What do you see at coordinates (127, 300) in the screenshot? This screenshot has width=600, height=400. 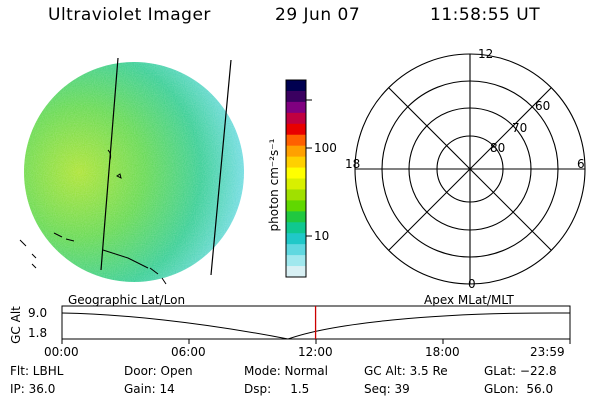 I see `geographic-label: Geographic Lat/Lon` at bounding box center [127, 300].